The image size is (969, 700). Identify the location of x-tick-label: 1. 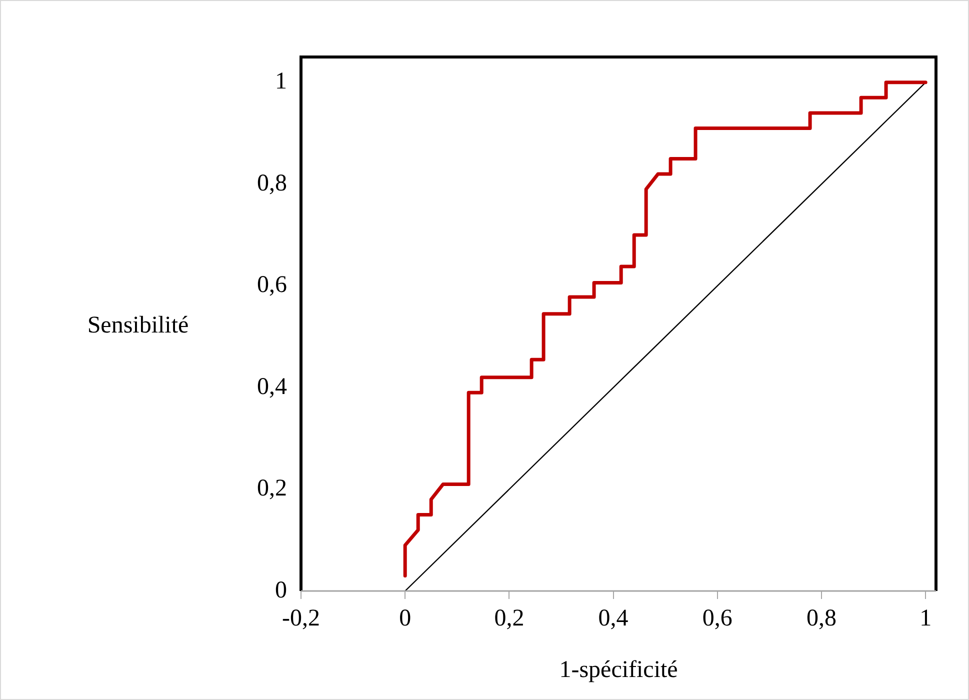
(926, 619).